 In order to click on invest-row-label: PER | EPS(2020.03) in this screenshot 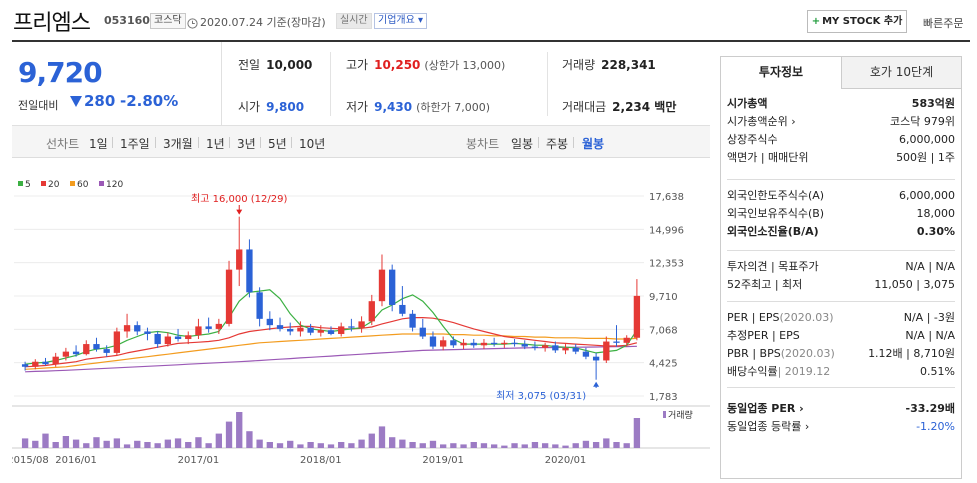, I will do `click(780, 318)`.